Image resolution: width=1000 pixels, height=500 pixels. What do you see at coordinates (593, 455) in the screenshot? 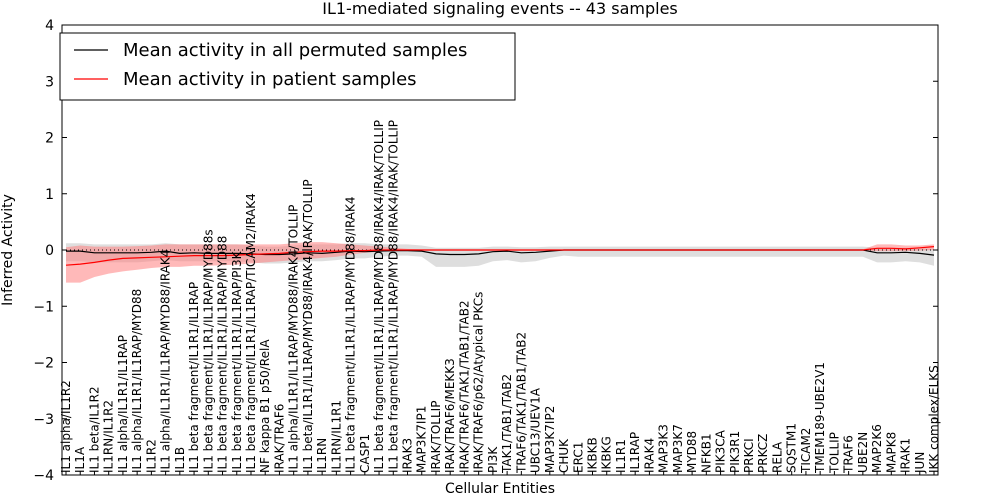
I see `x-tick-label: IKBKB` at bounding box center [593, 455].